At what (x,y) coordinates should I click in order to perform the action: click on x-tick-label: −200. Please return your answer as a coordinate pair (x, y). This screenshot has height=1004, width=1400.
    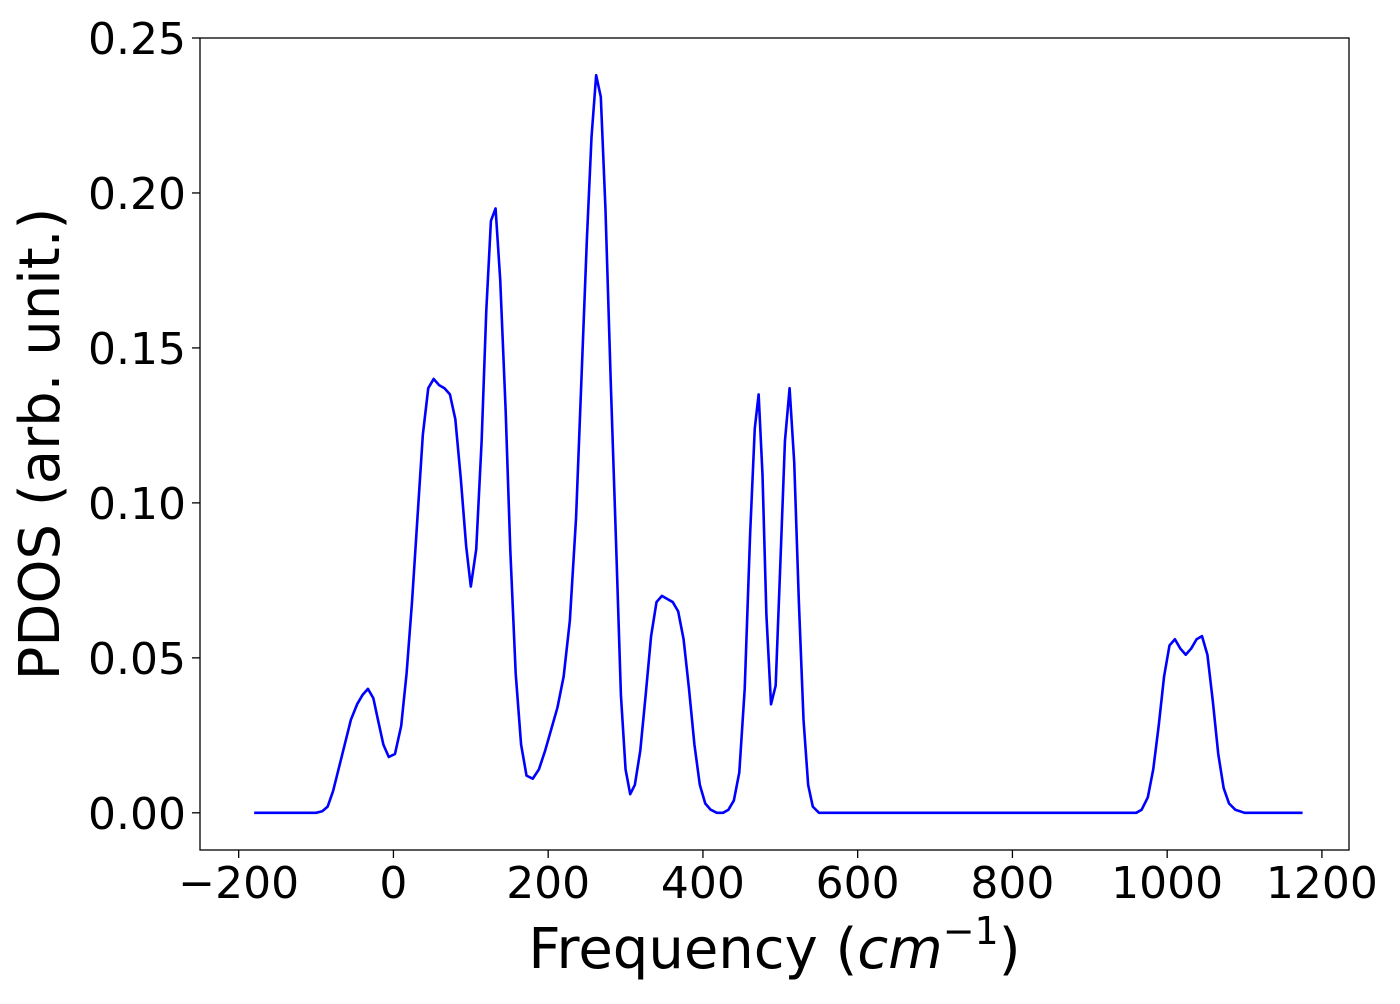
    Looking at the image, I should click on (238, 883).